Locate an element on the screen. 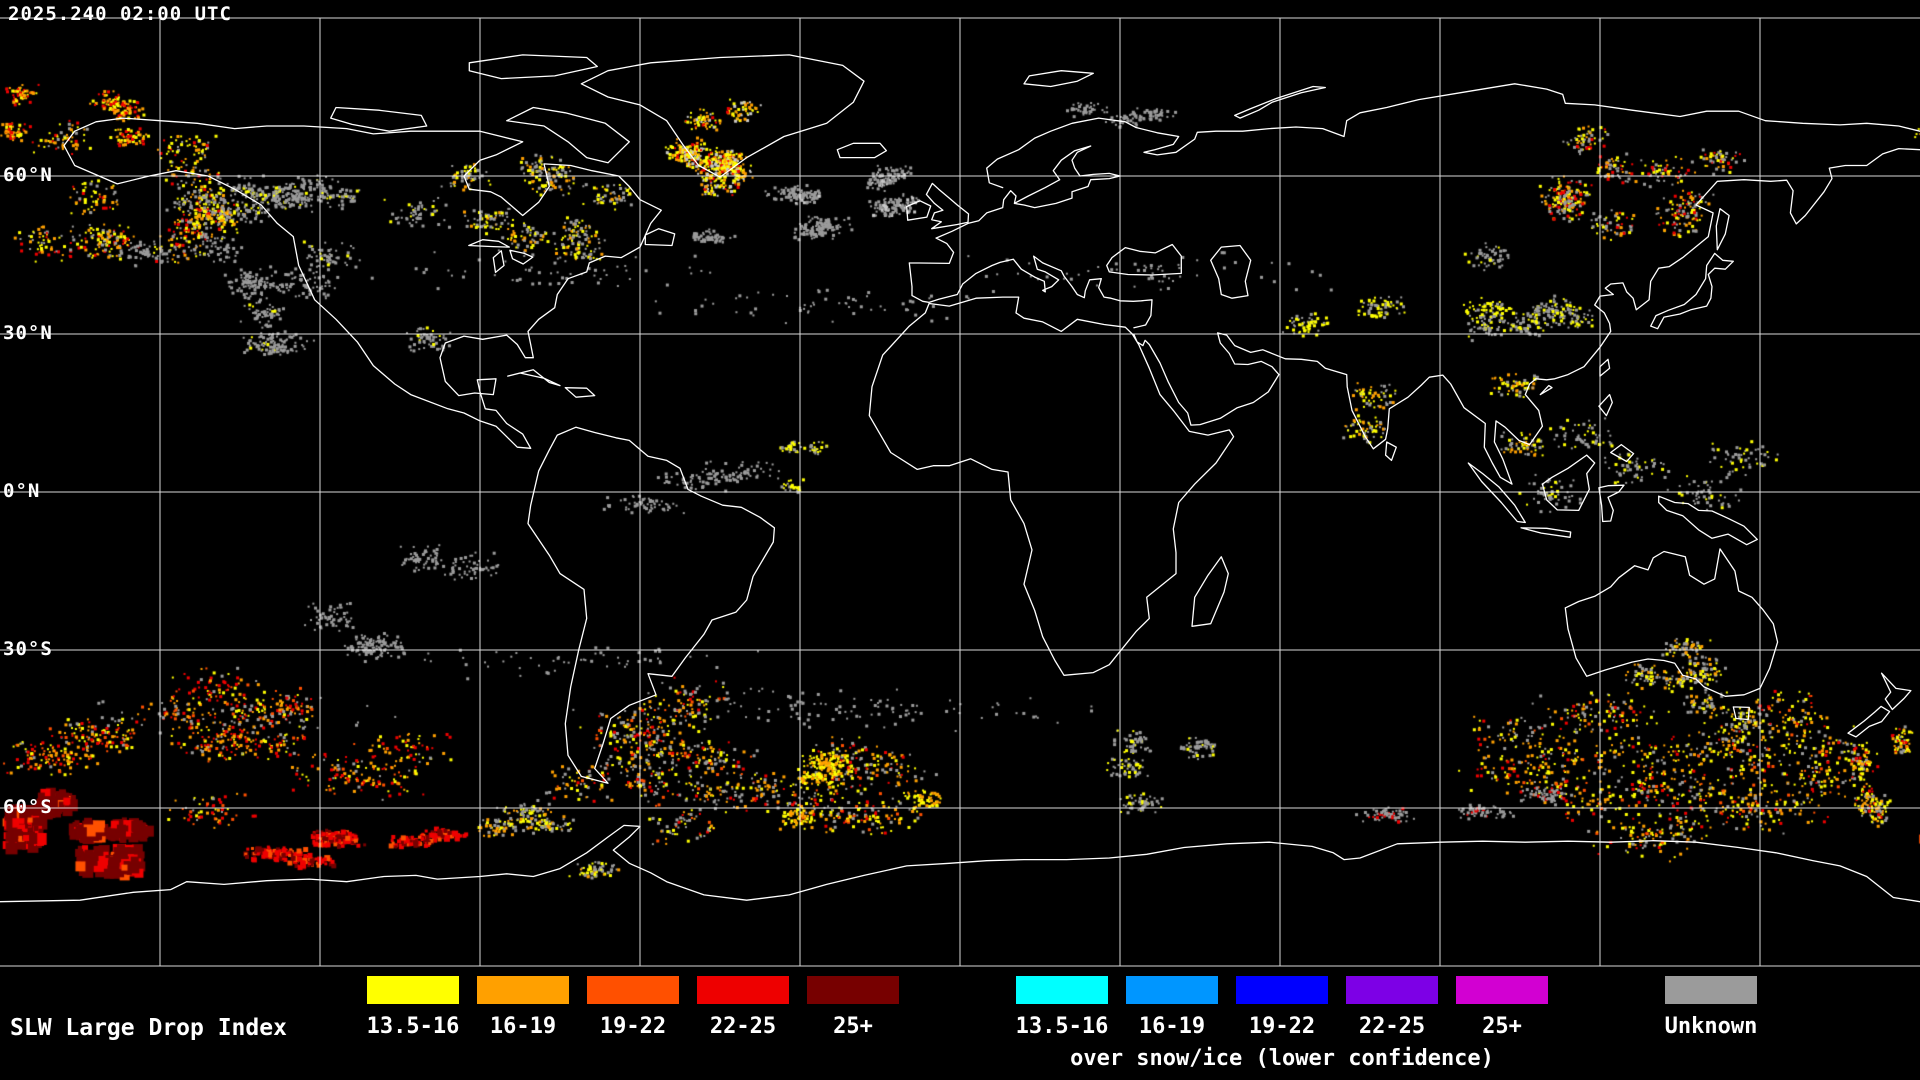 This screenshot has height=1080, width=1920. legend-range-warm-1: 13.5-16 is located at coordinates (413, 1026).